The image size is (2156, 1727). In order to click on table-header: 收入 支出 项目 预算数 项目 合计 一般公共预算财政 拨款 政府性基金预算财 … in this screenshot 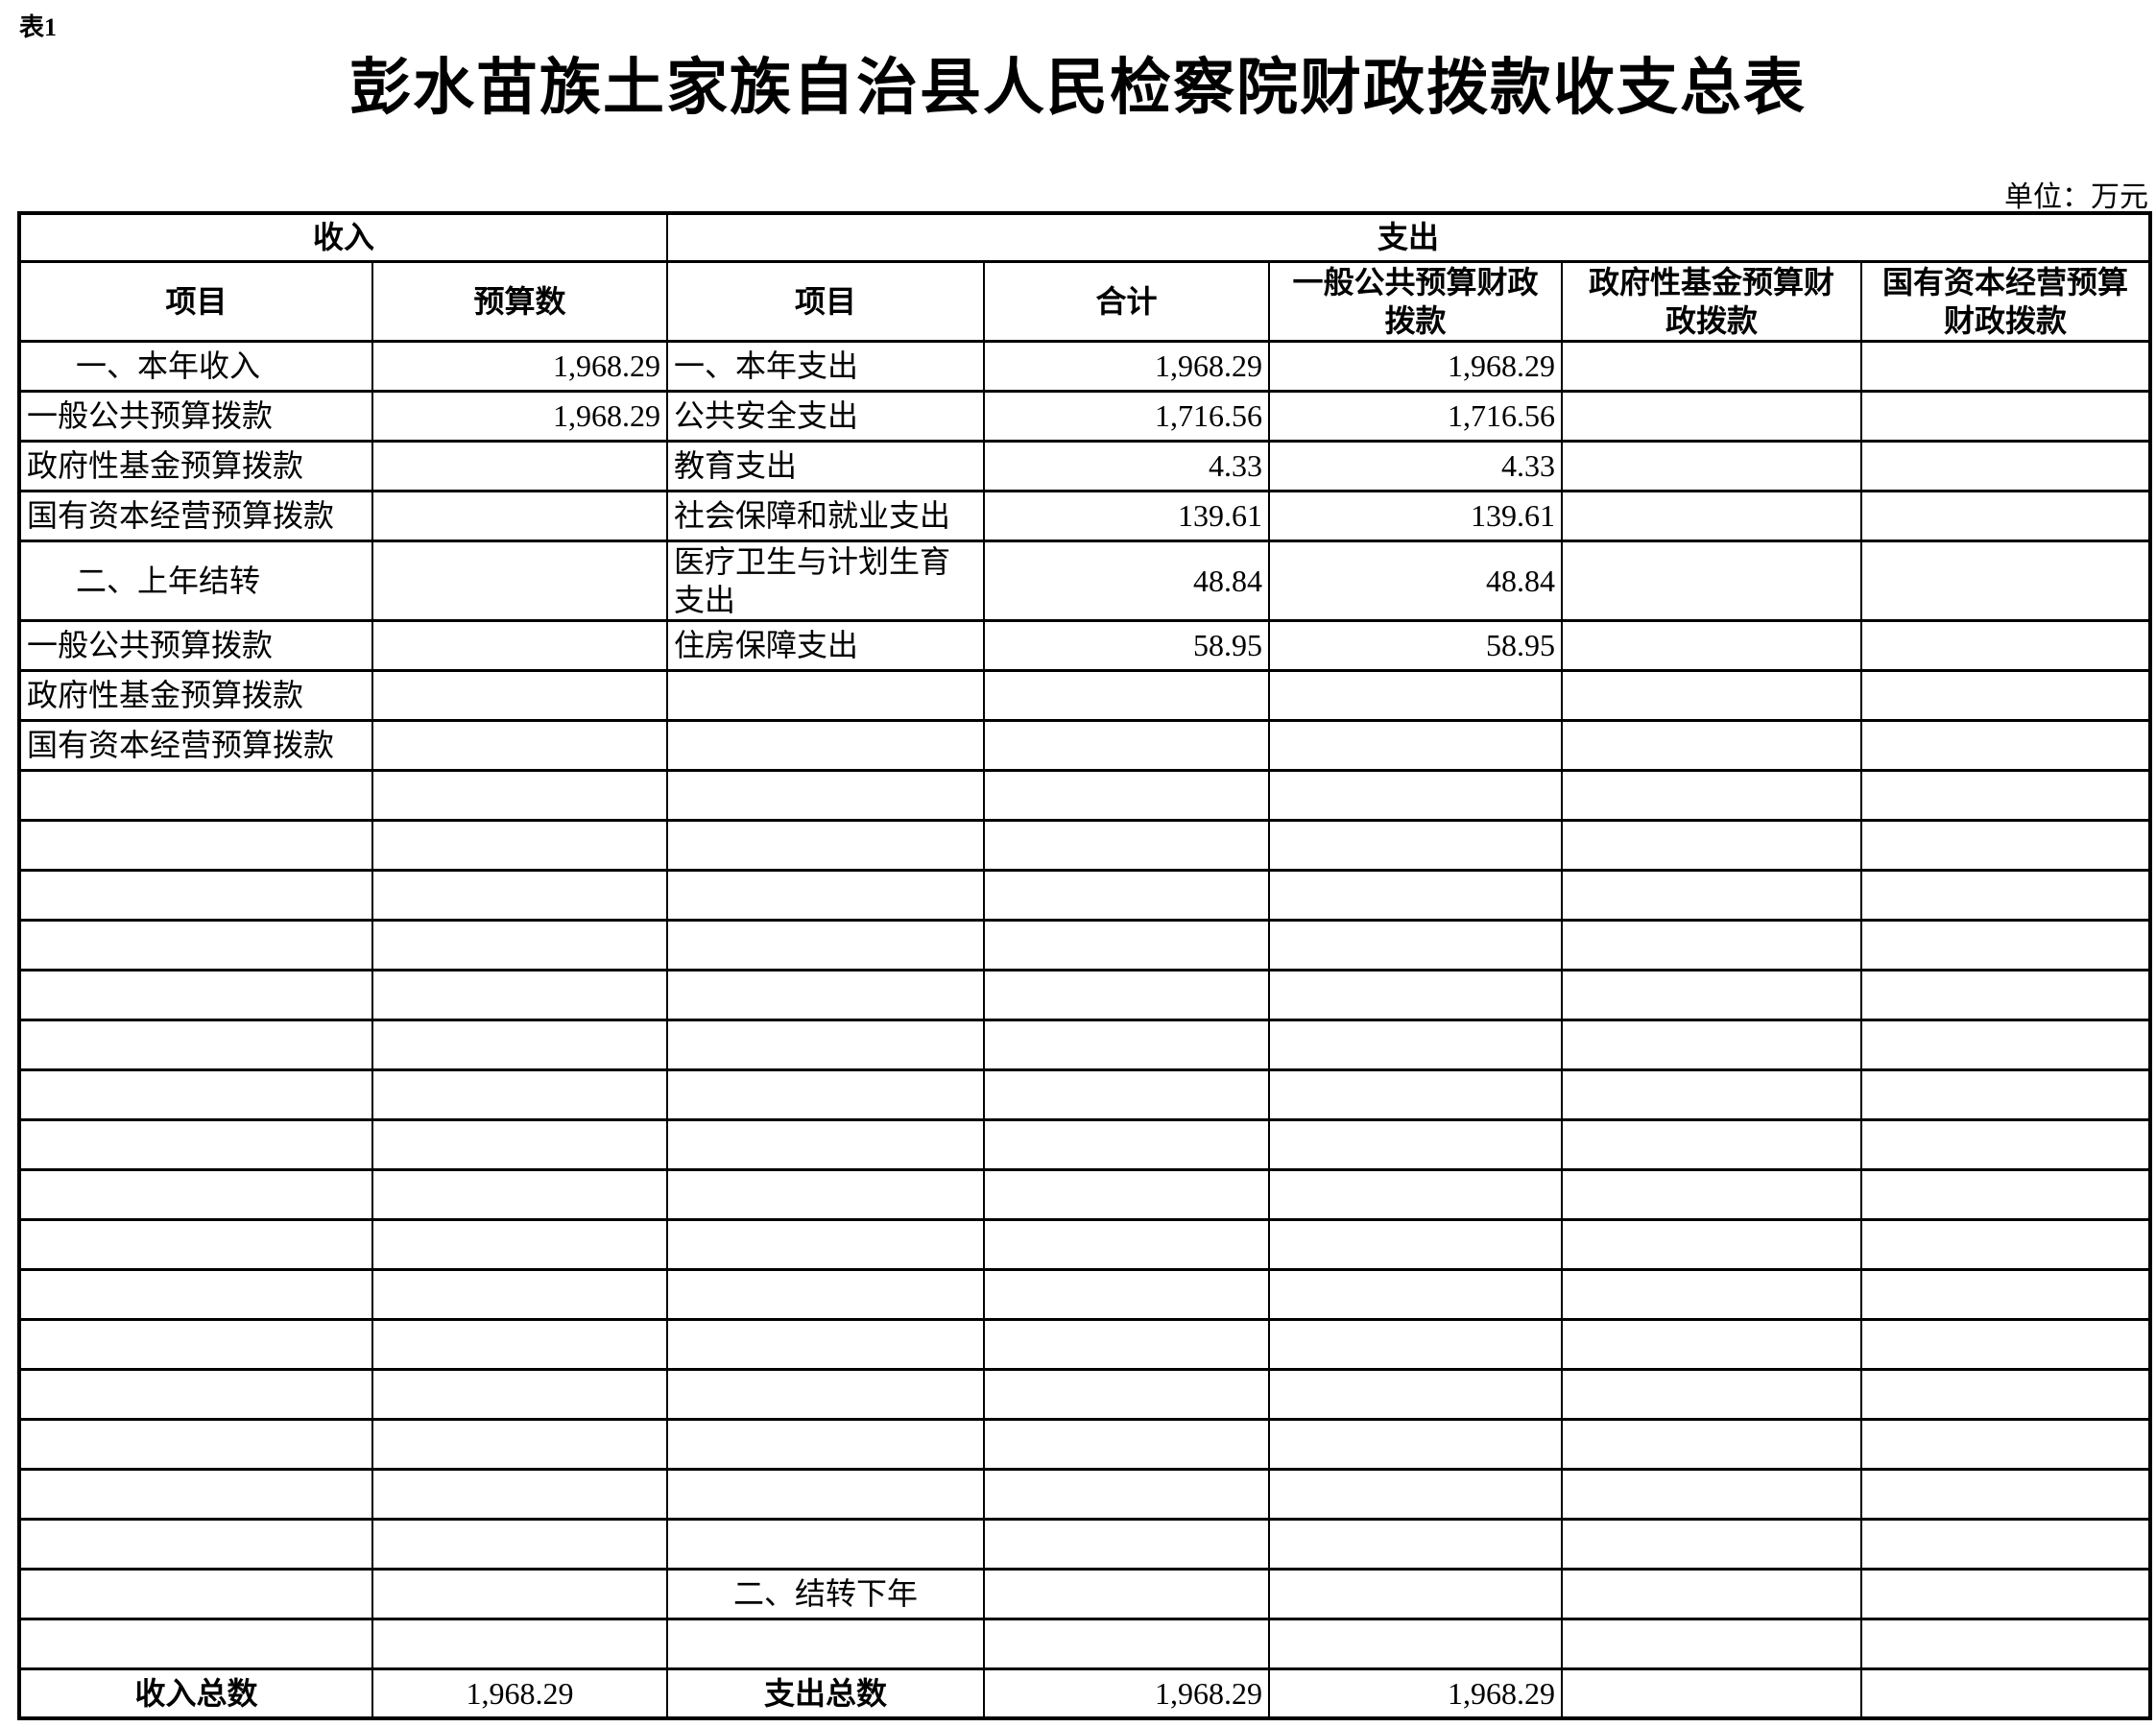, I will do `click(1084, 277)`.